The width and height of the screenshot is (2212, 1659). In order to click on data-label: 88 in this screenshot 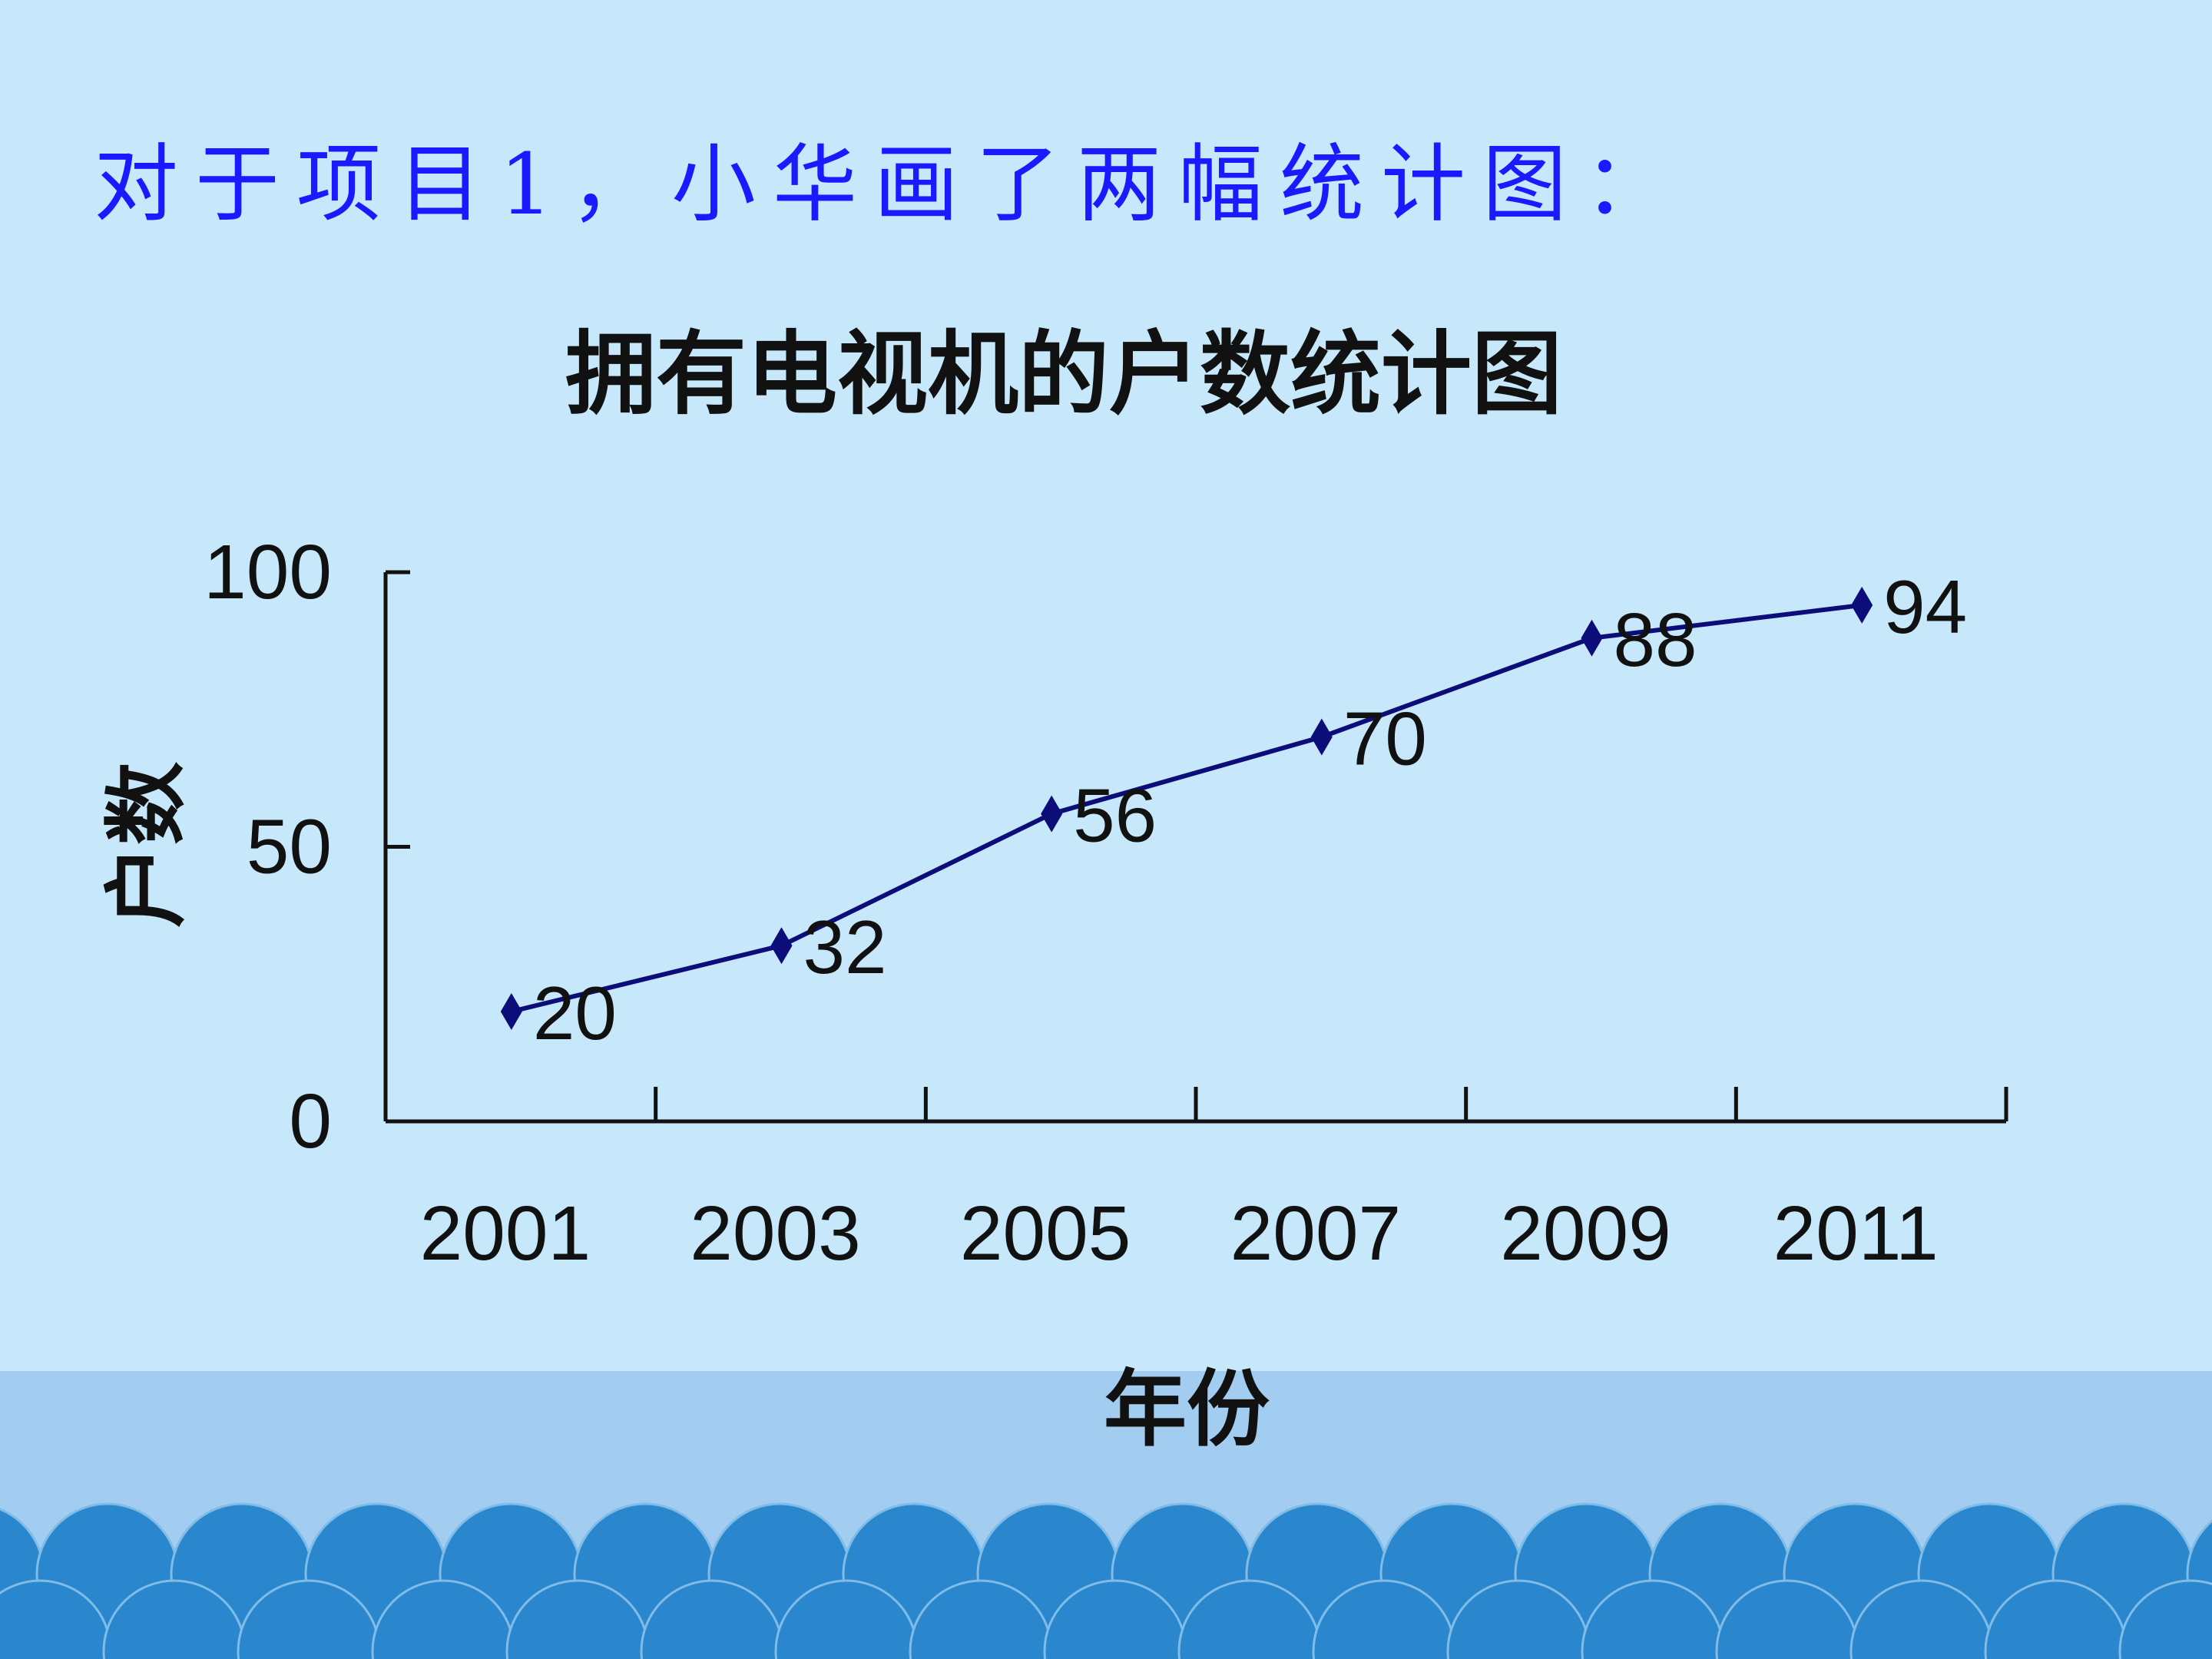, I will do `click(1656, 640)`.